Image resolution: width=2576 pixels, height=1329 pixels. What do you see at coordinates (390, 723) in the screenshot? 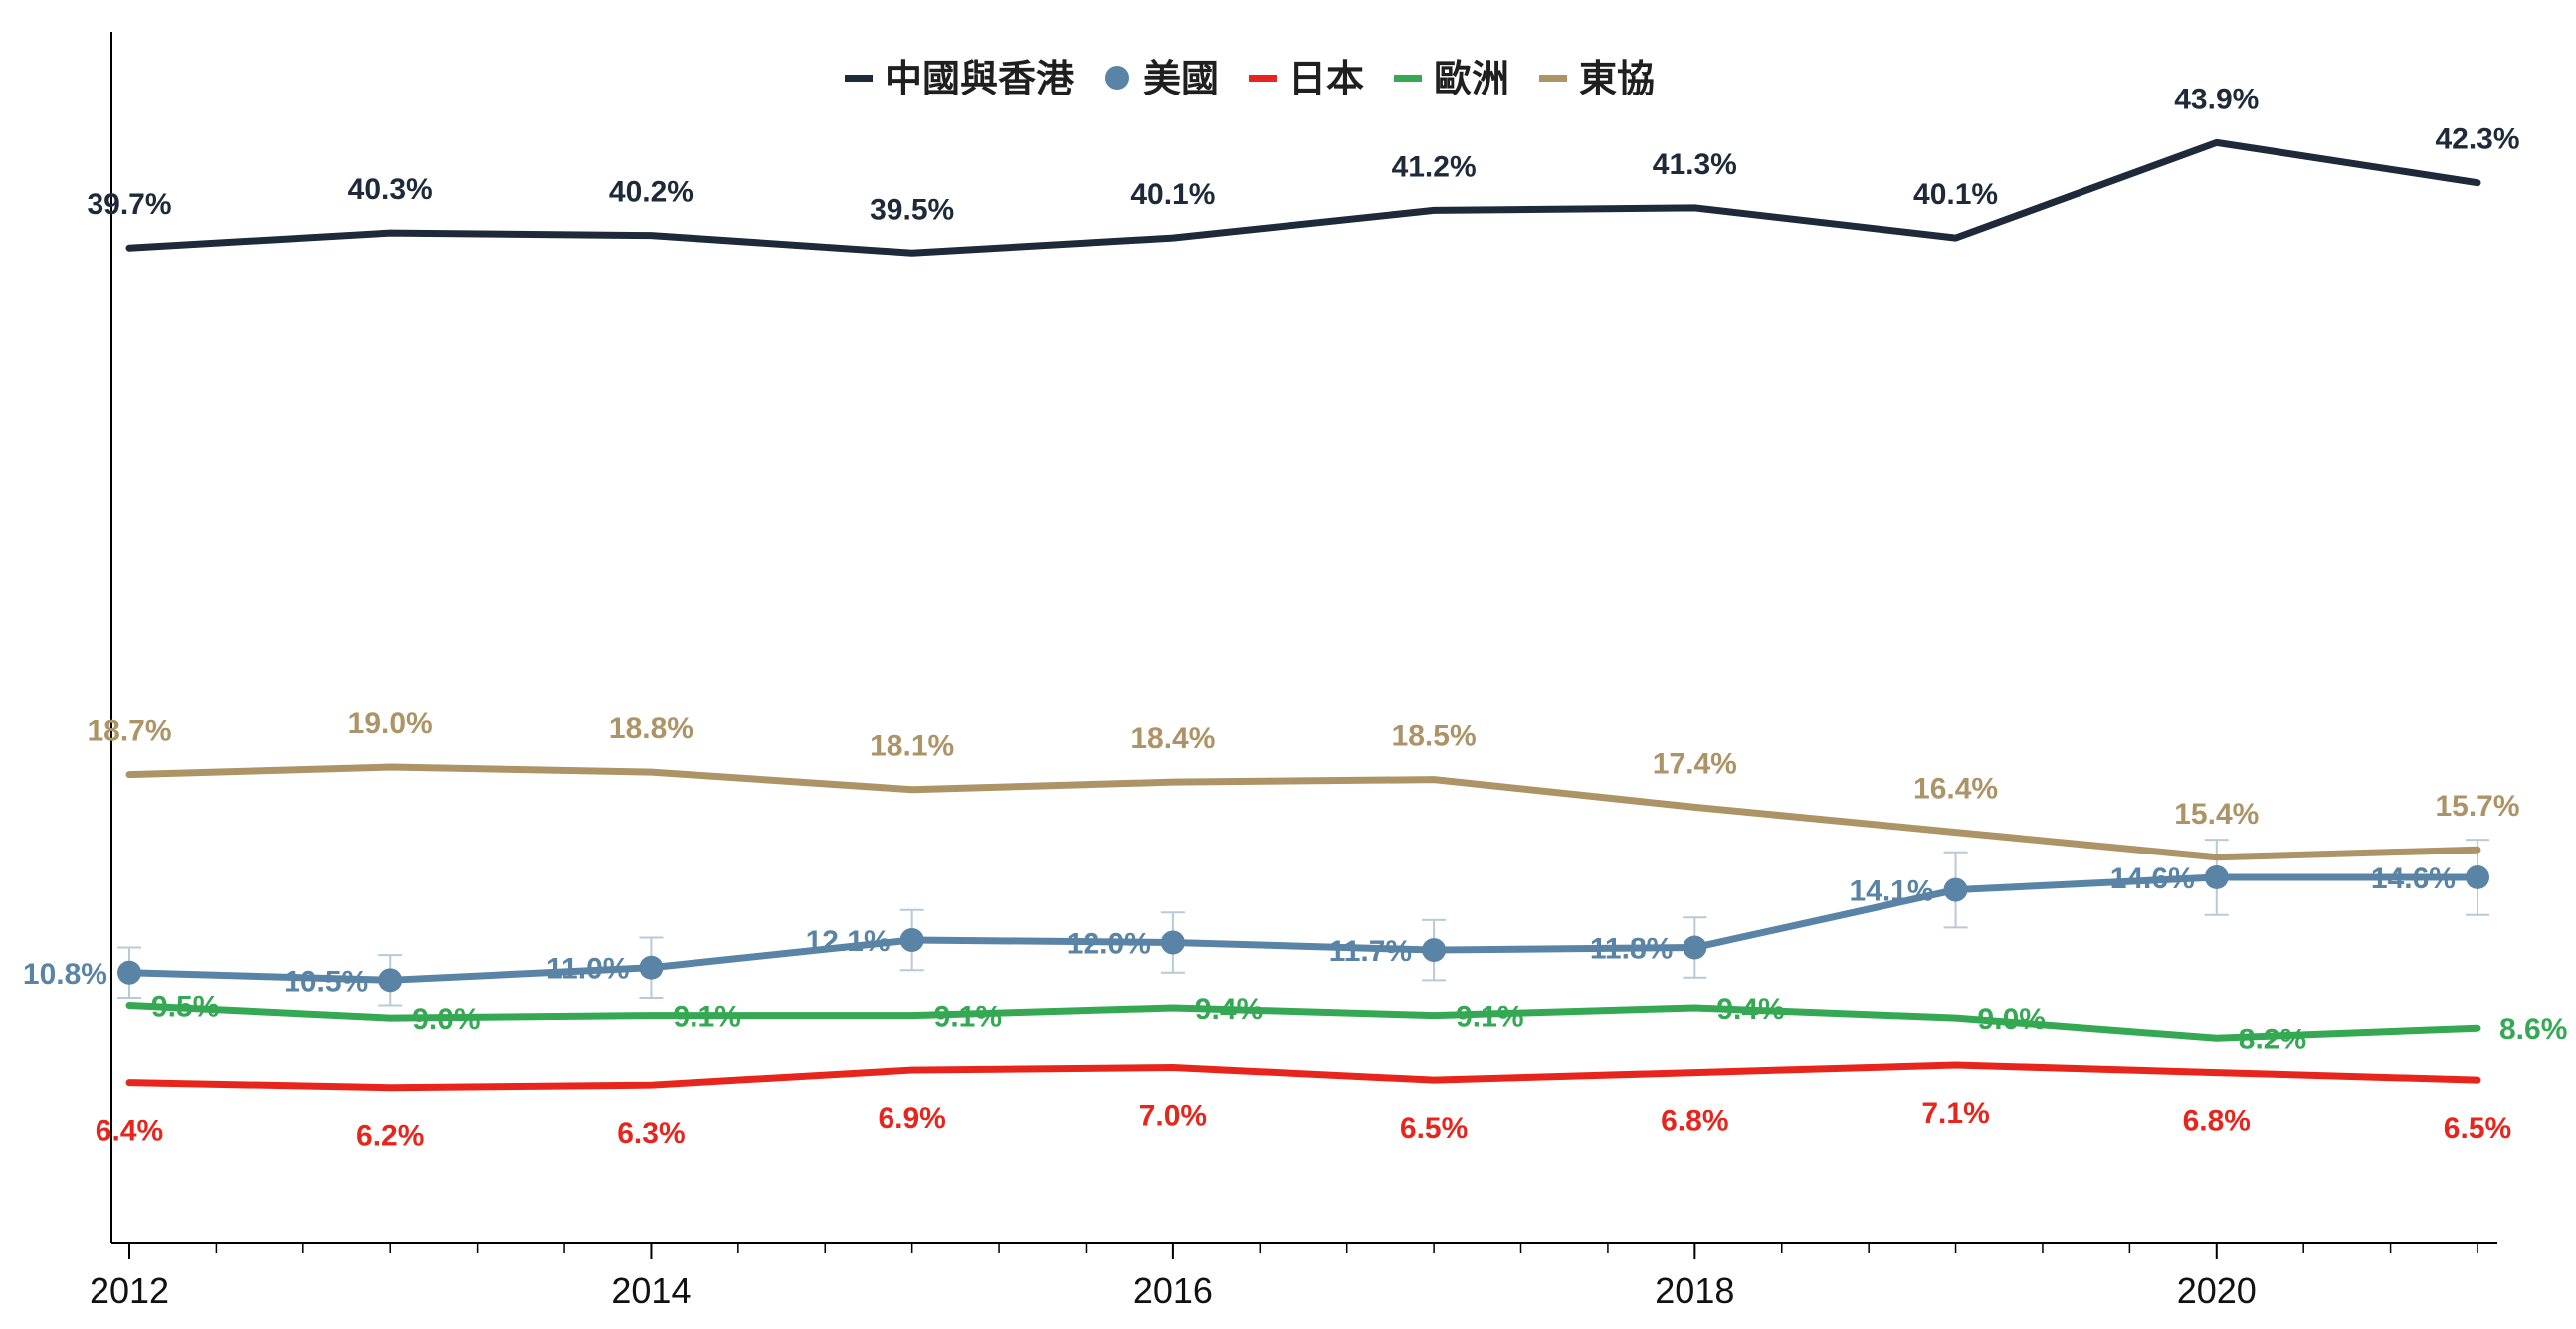
I see `data-label: 19.0%` at bounding box center [390, 723].